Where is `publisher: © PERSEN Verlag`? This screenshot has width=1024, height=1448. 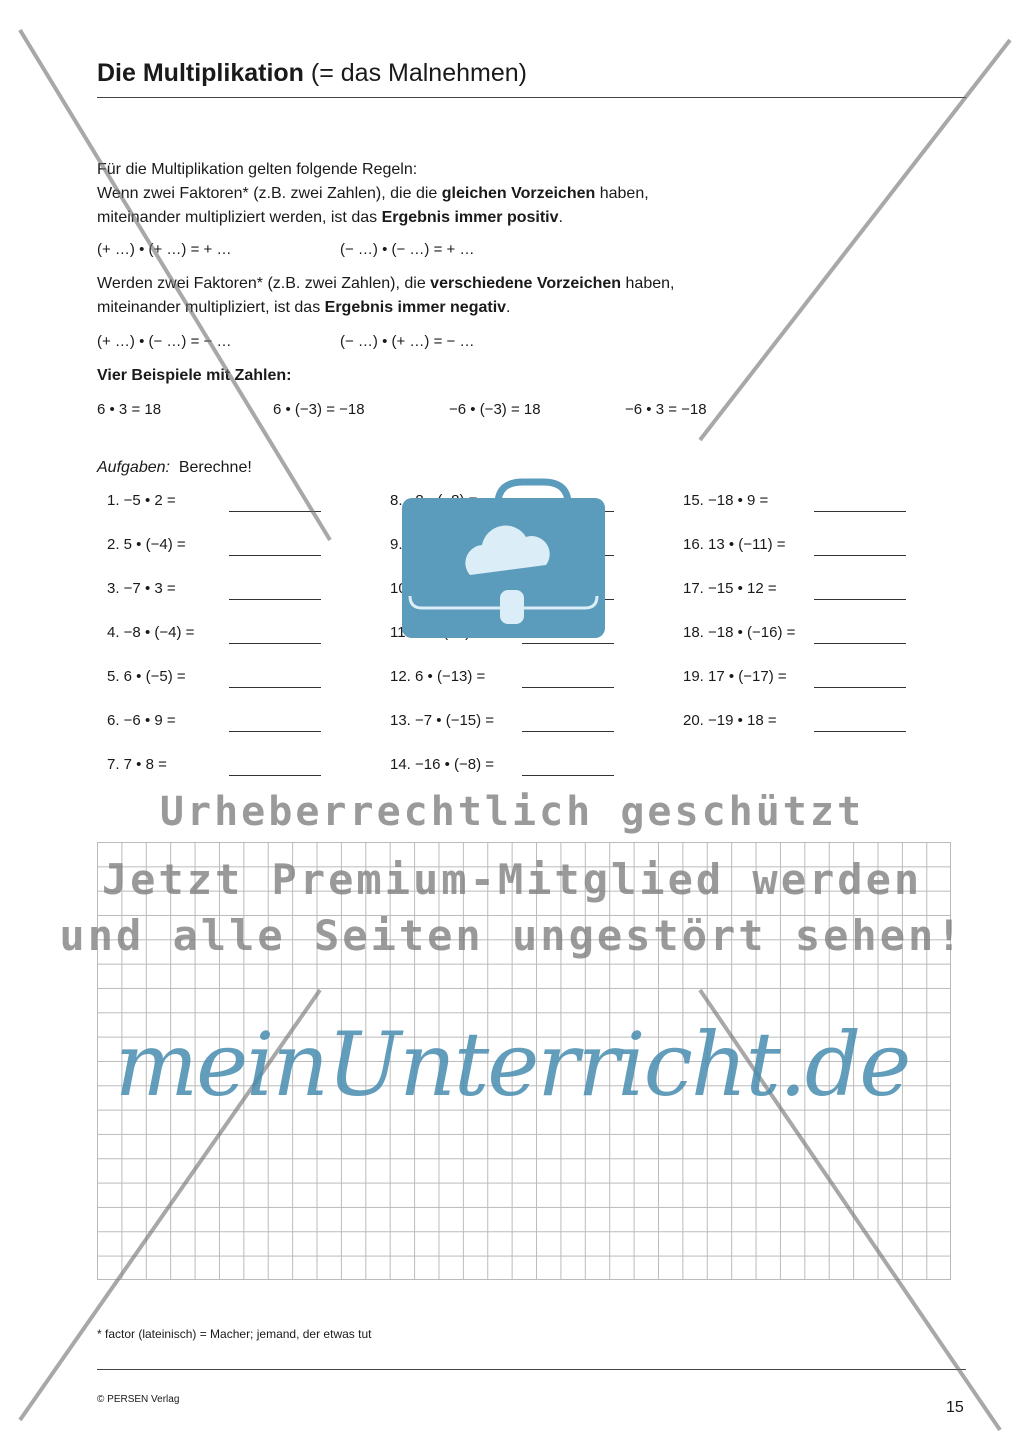
publisher: © PERSEN Verlag is located at coordinates (138, 1399).